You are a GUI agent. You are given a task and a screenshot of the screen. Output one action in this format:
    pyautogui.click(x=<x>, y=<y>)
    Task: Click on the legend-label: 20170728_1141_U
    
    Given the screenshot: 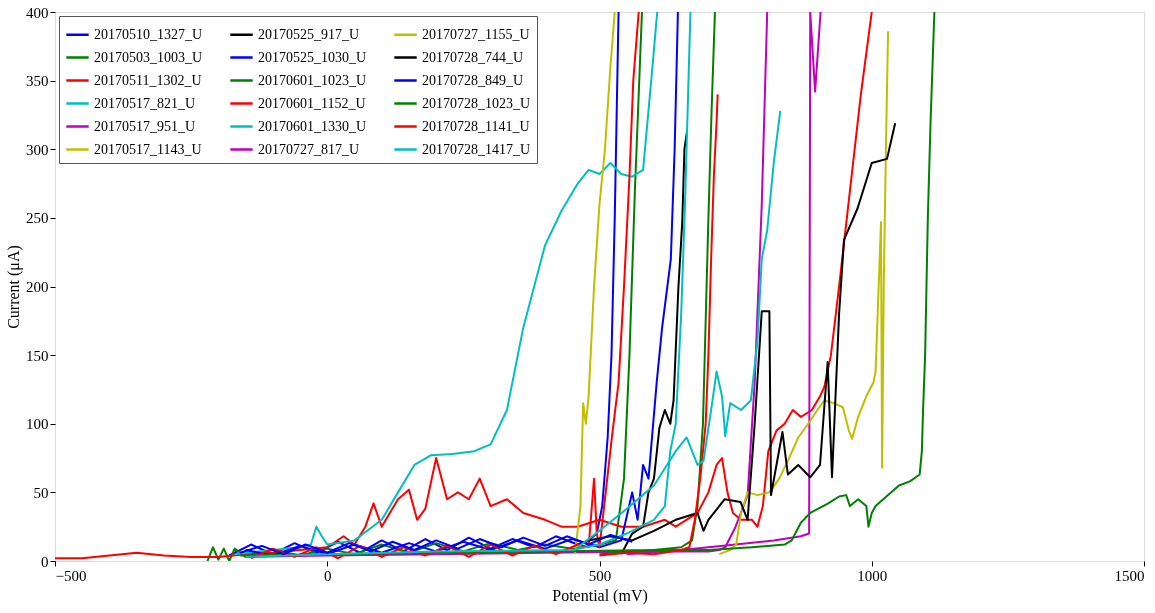 What is the action you would take?
    pyautogui.click(x=476, y=126)
    